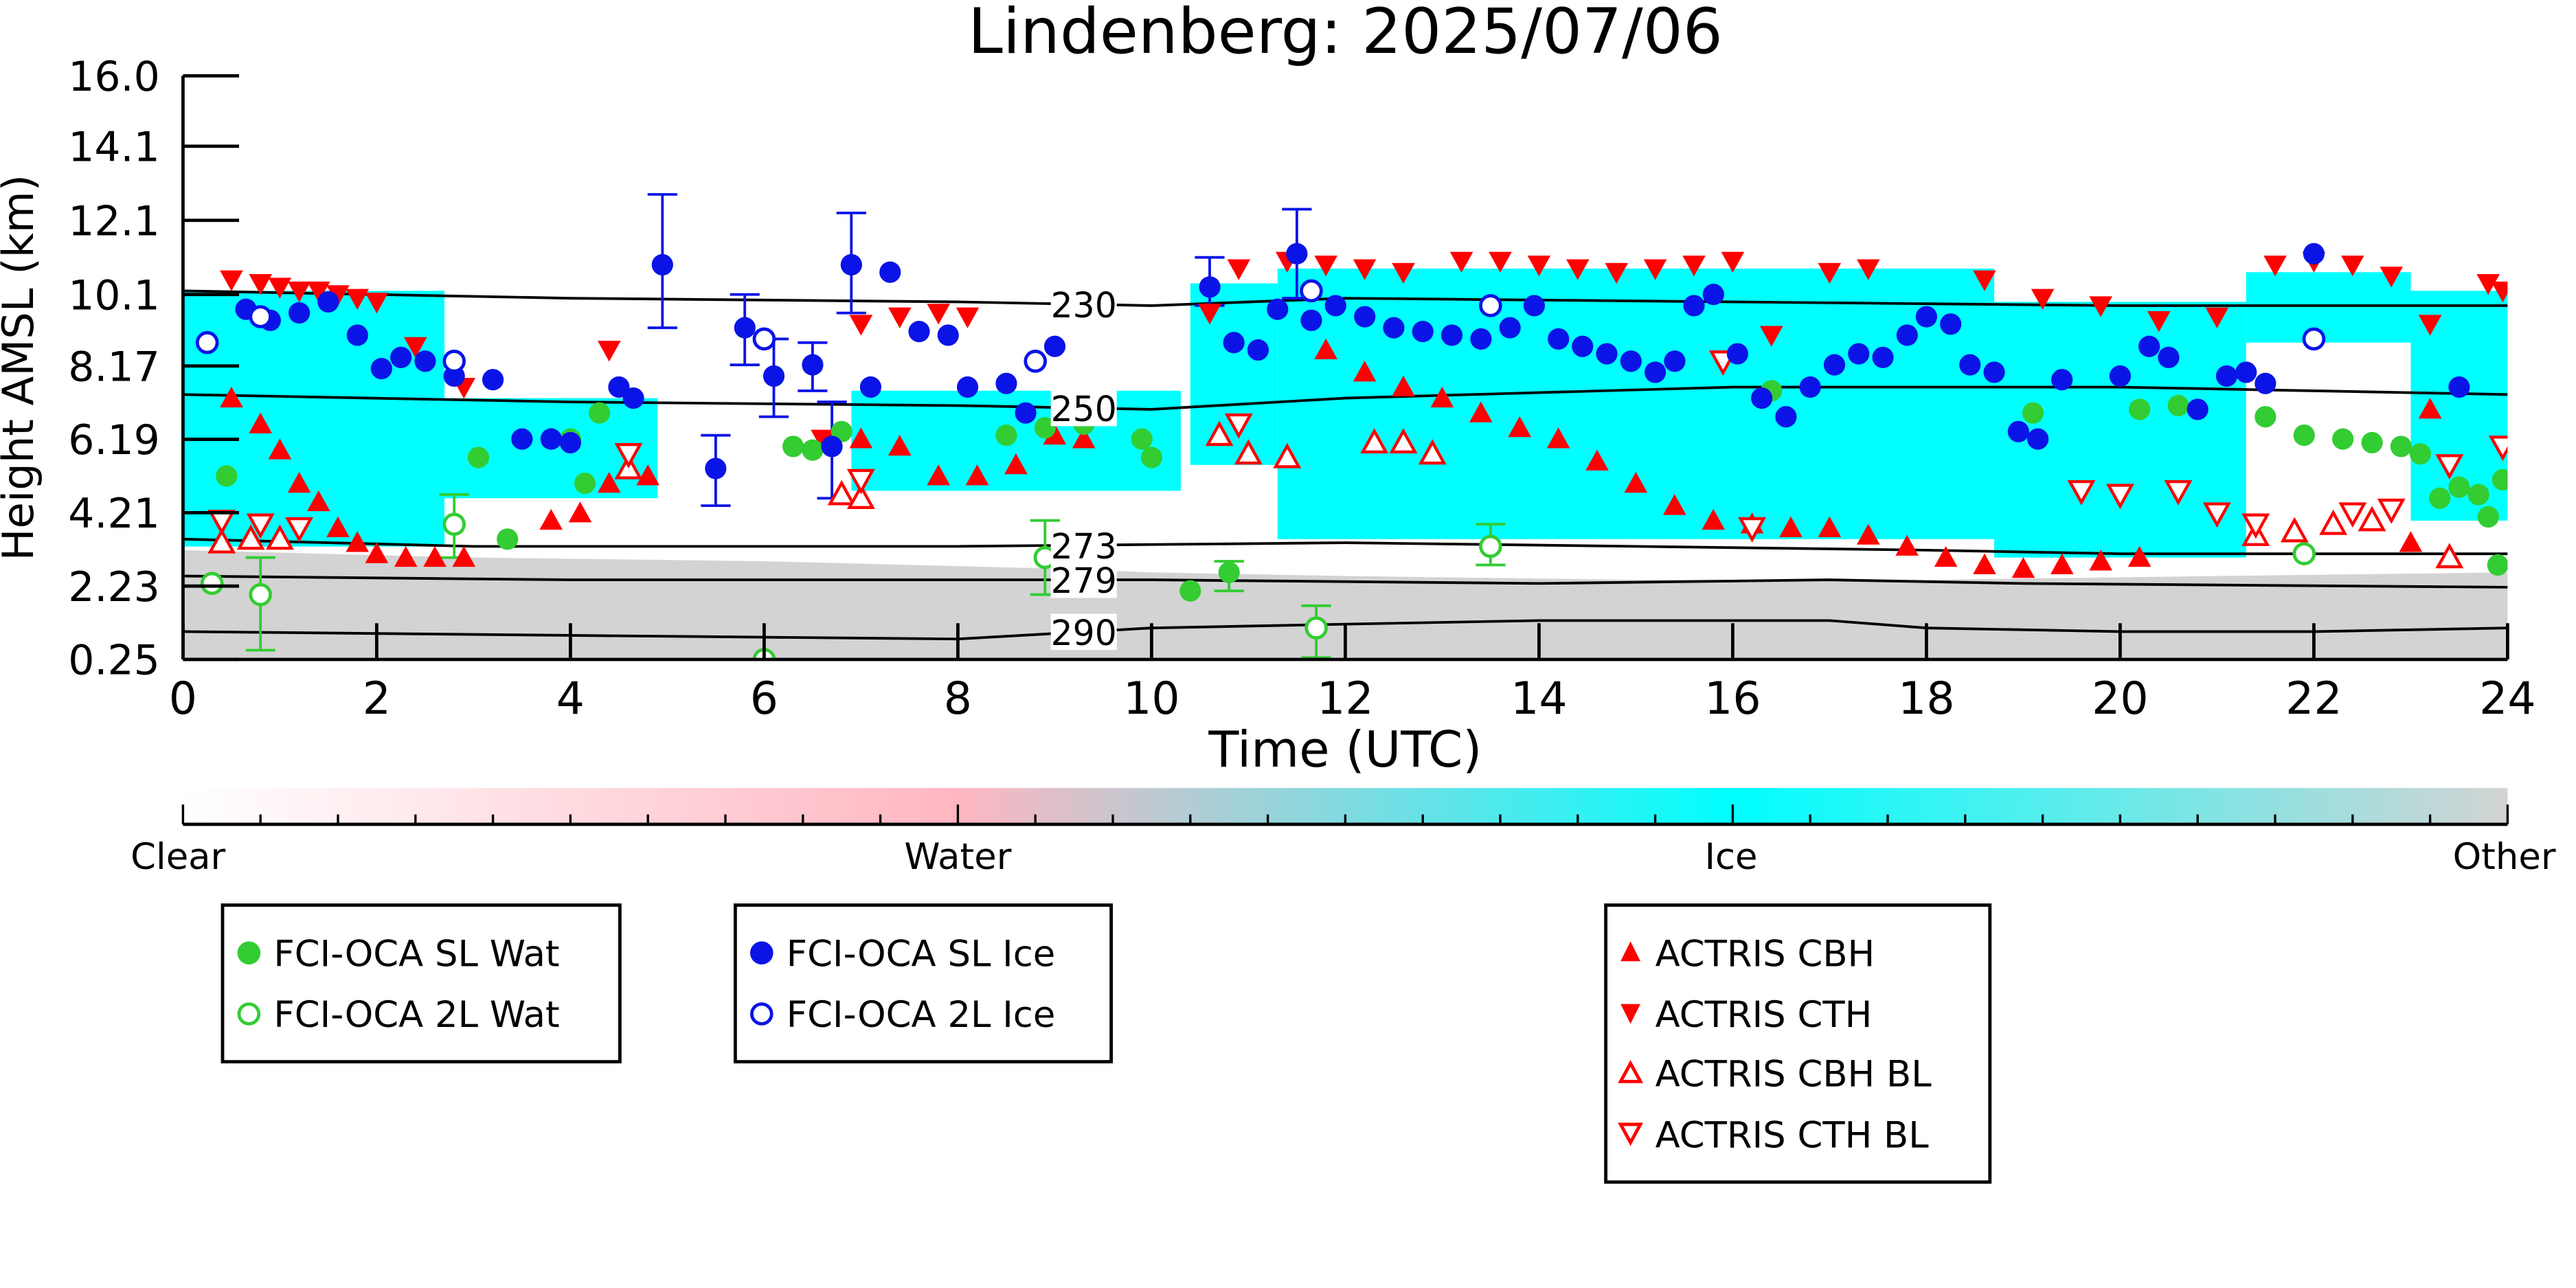 The width and height of the screenshot is (2576, 1288). What do you see at coordinates (249, 952) in the screenshot?
I see `legend-marker-filled-circle-green` at bounding box center [249, 952].